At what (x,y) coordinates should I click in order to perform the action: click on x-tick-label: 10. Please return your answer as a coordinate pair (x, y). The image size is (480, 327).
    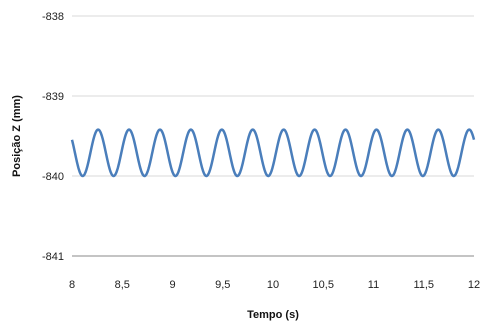
    Looking at the image, I should click on (273, 285).